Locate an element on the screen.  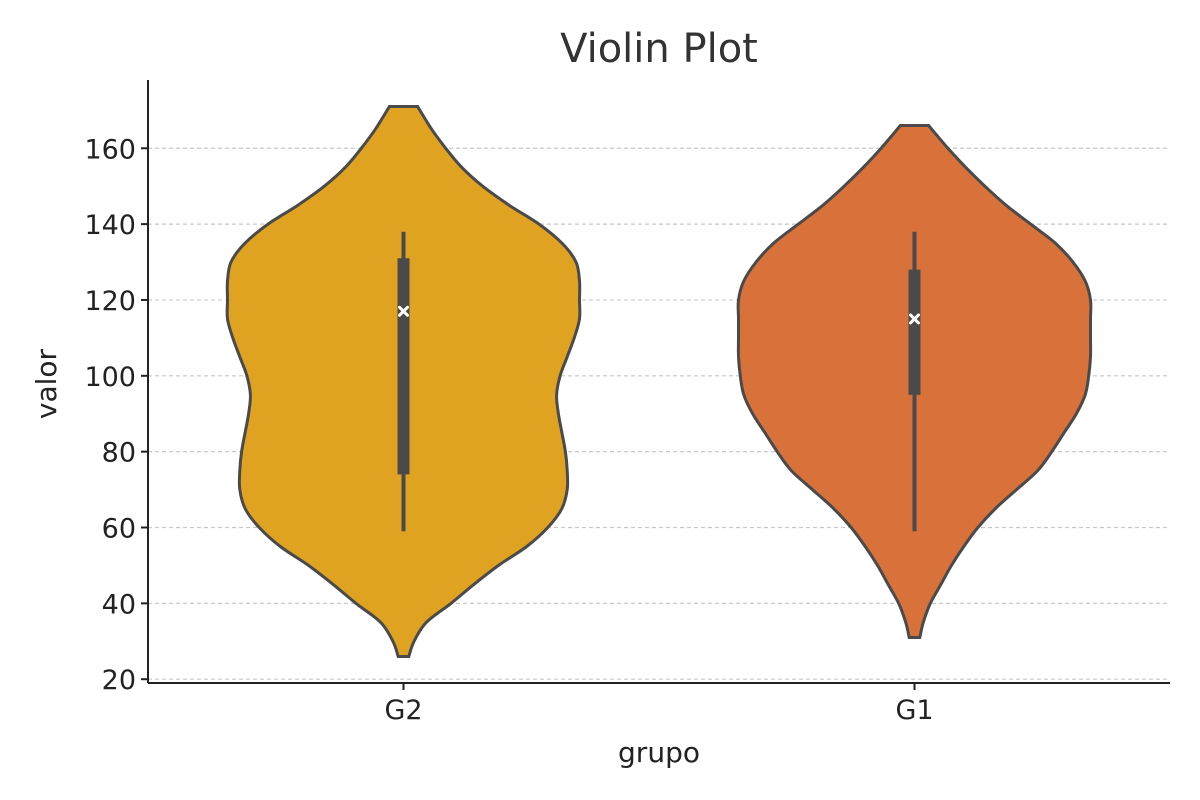
median-marker-G2 is located at coordinates (403, 311).